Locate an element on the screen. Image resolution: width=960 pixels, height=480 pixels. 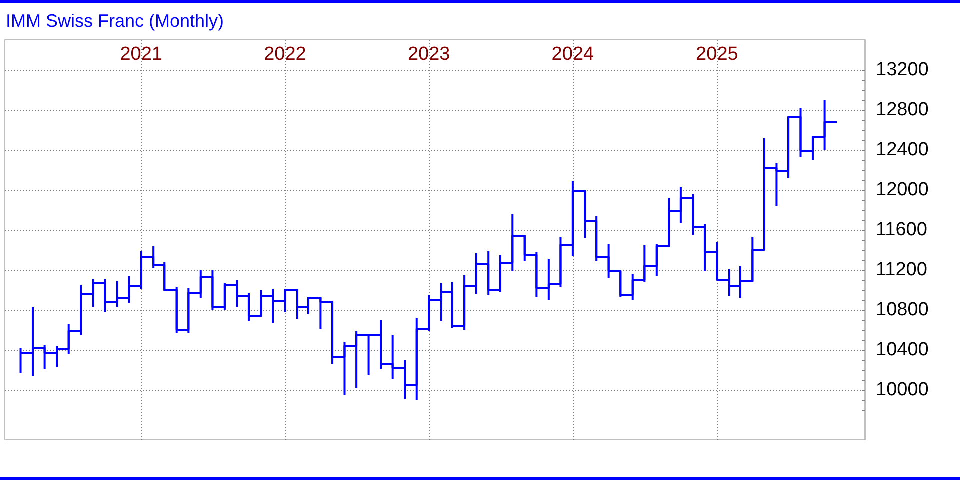
x-tick-label: 2025 is located at coordinates (717, 54).